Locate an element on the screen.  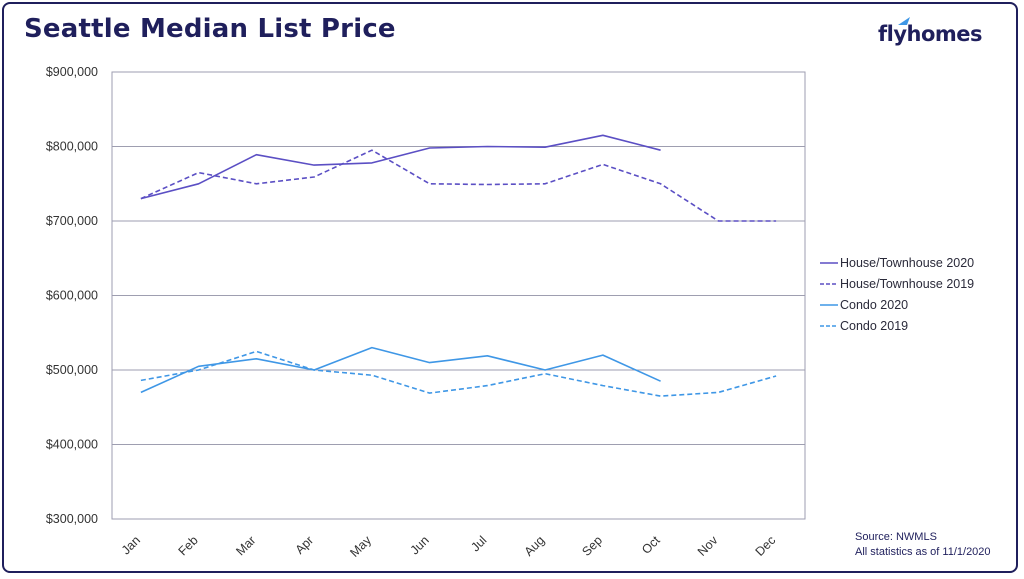
y-tick-label: $300,000 is located at coordinates (72, 519).